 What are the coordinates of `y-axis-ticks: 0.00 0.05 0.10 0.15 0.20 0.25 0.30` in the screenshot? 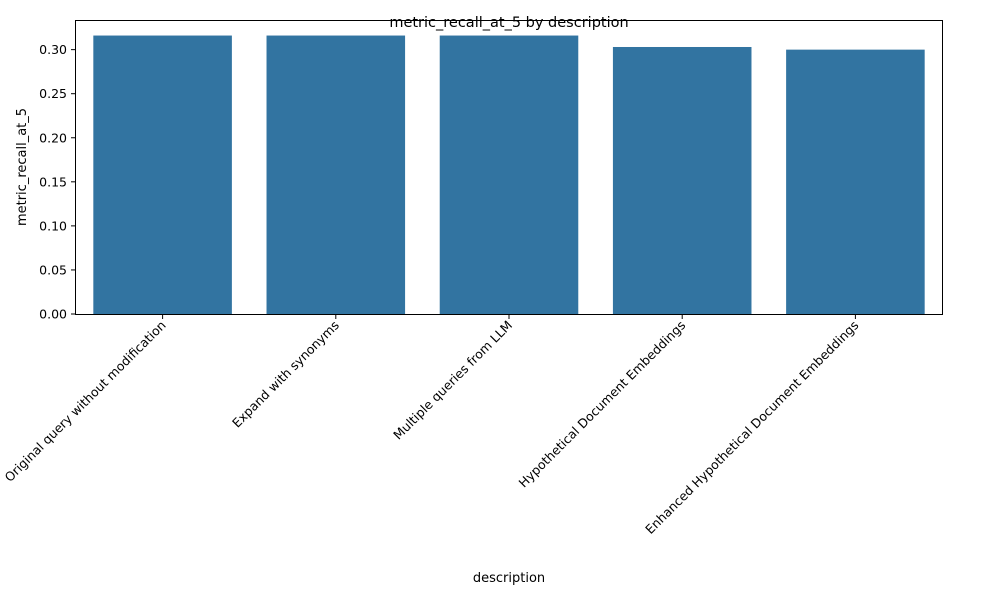 It's located at (57, 182).